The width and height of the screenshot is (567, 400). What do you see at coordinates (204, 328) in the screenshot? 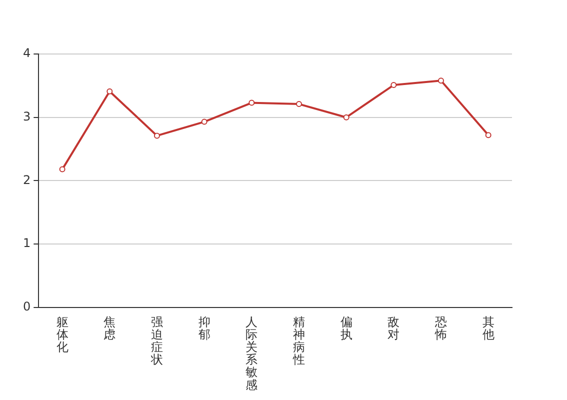
I see `x-tick-label: 抑郁` at bounding box center [204, 328].